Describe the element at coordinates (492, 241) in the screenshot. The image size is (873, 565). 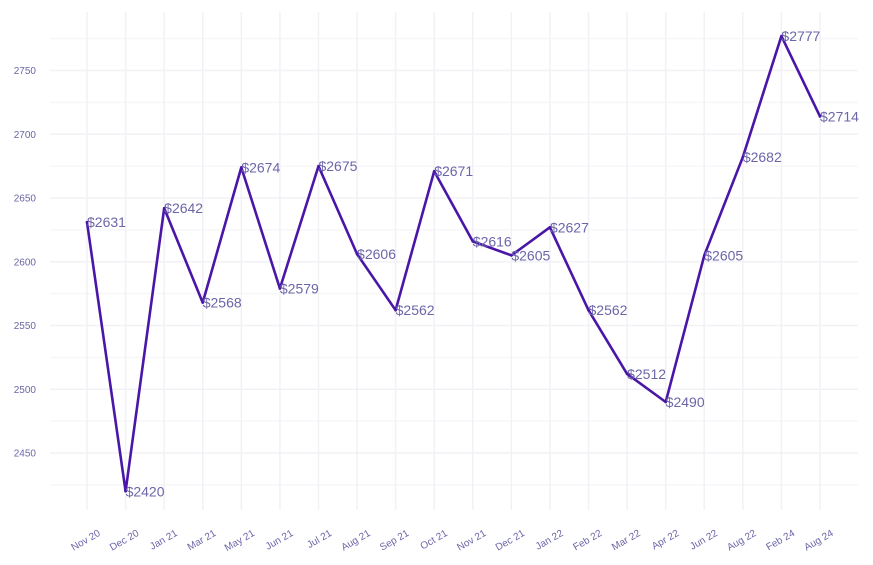
I see `data-label: $2616` at that location.